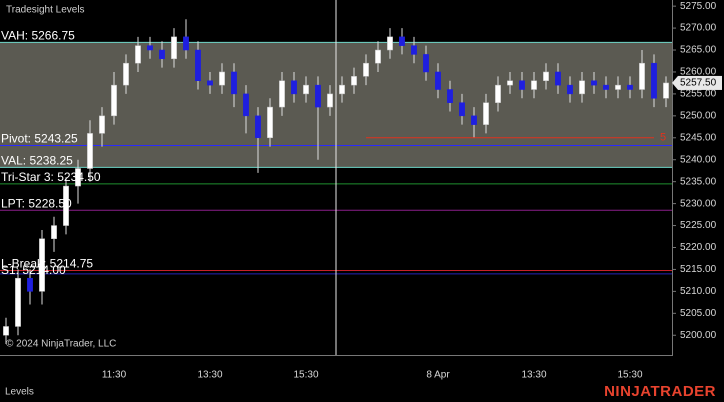  What do you see at coordinates (698, 28) in the screenshot?
I see `y-tick-label: 5270.00` at bounding box center [698, 28].